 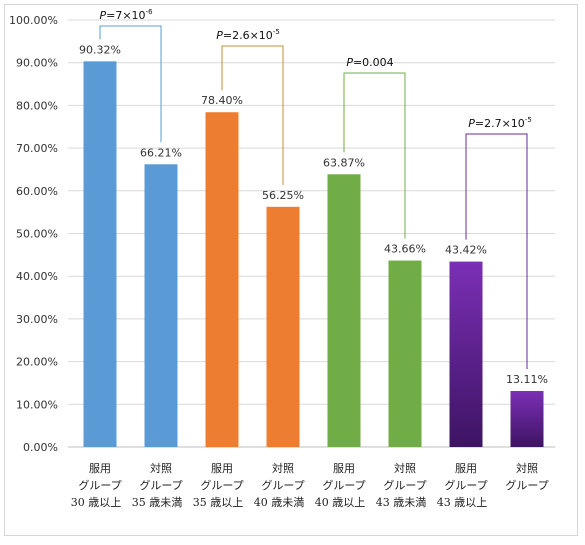 I want to click on y-tick-label: 90.00%, so click(x=37, y=63).